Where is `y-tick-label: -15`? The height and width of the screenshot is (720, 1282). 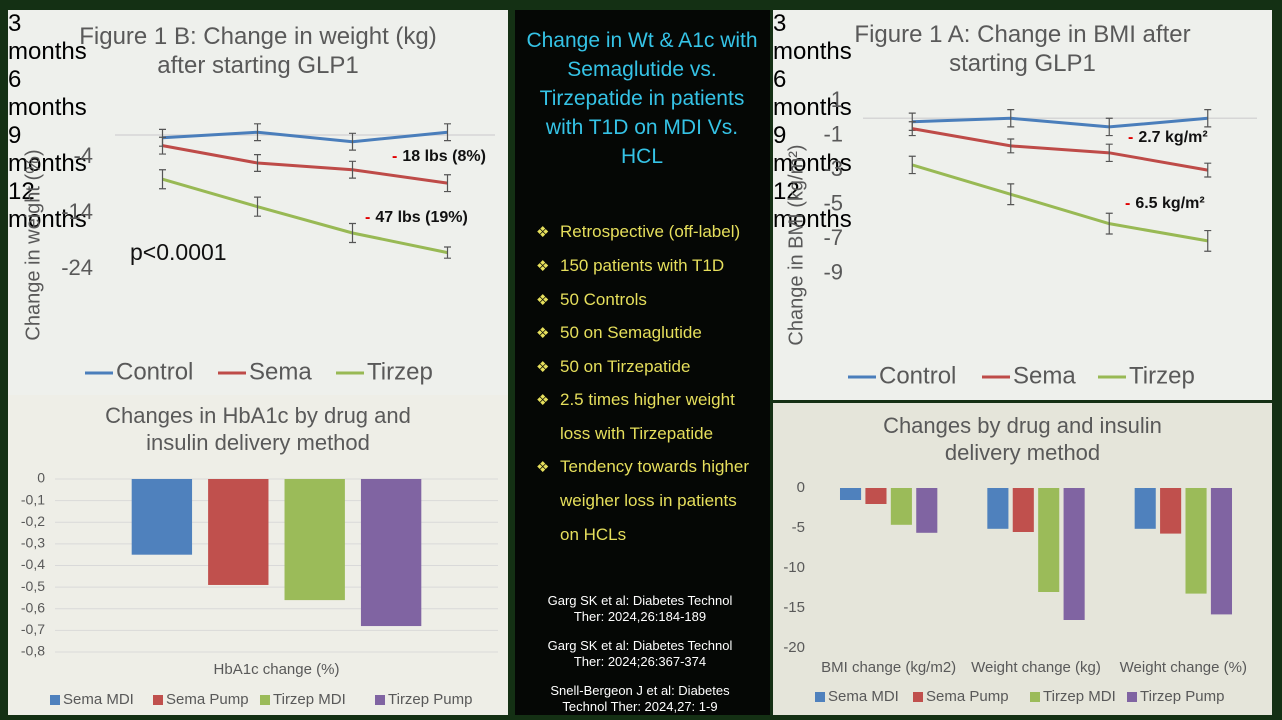
y-tick-label: -15 is located at coordinates (794, 607).